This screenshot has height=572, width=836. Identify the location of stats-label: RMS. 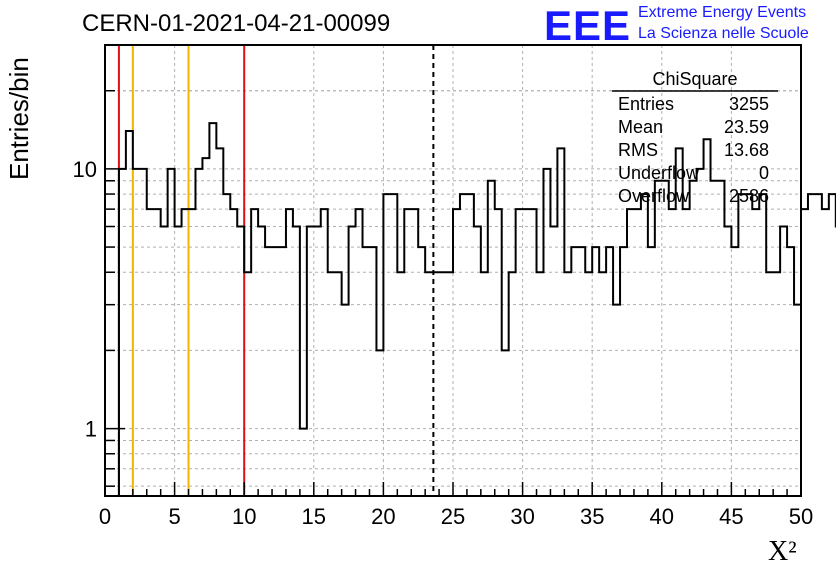
(638, 150).